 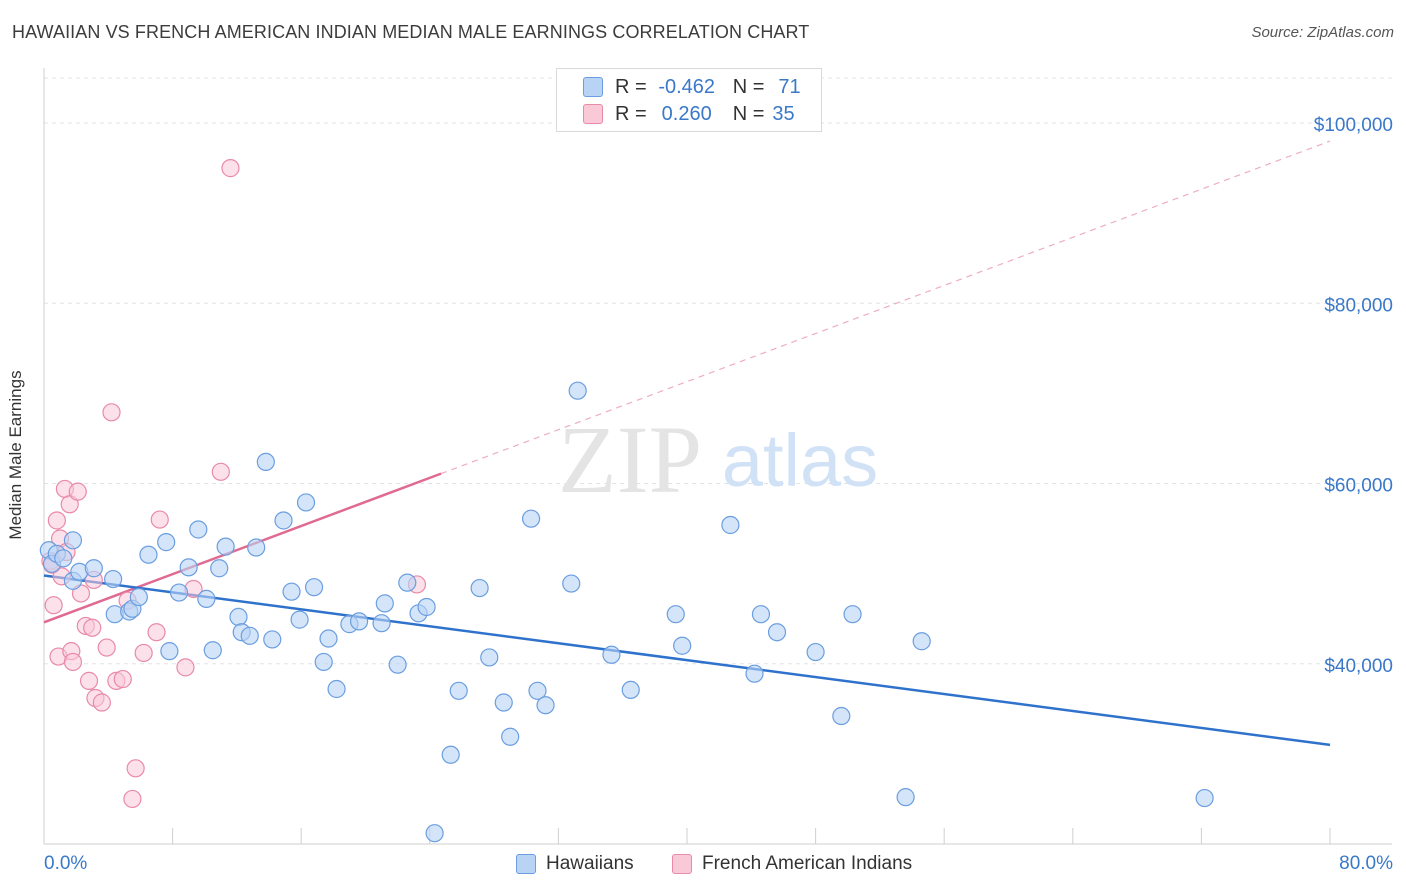 I want to click on y-tick-label: $80,000, so click(x=1358, y=305).